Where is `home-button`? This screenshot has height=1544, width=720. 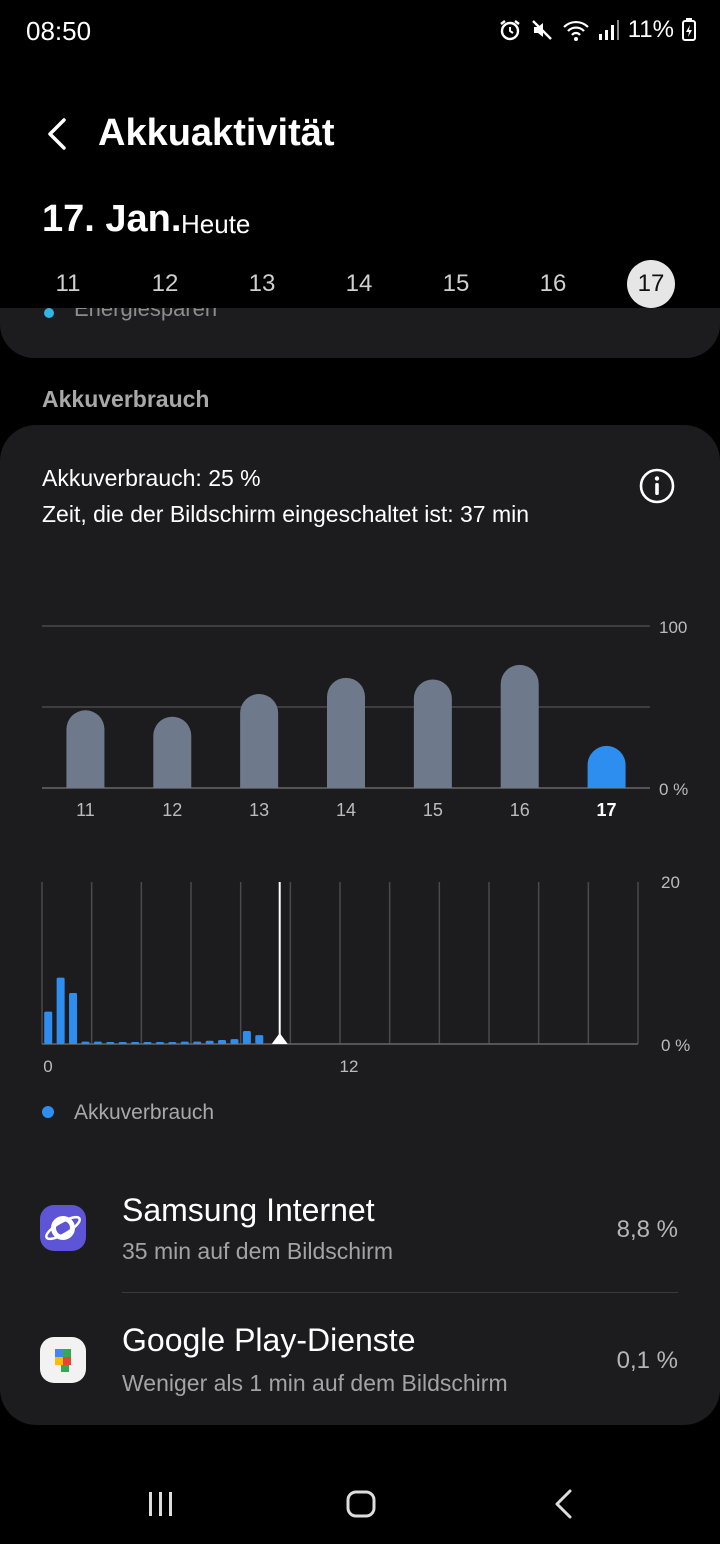 home-button is located at coordinates (361, 1504).